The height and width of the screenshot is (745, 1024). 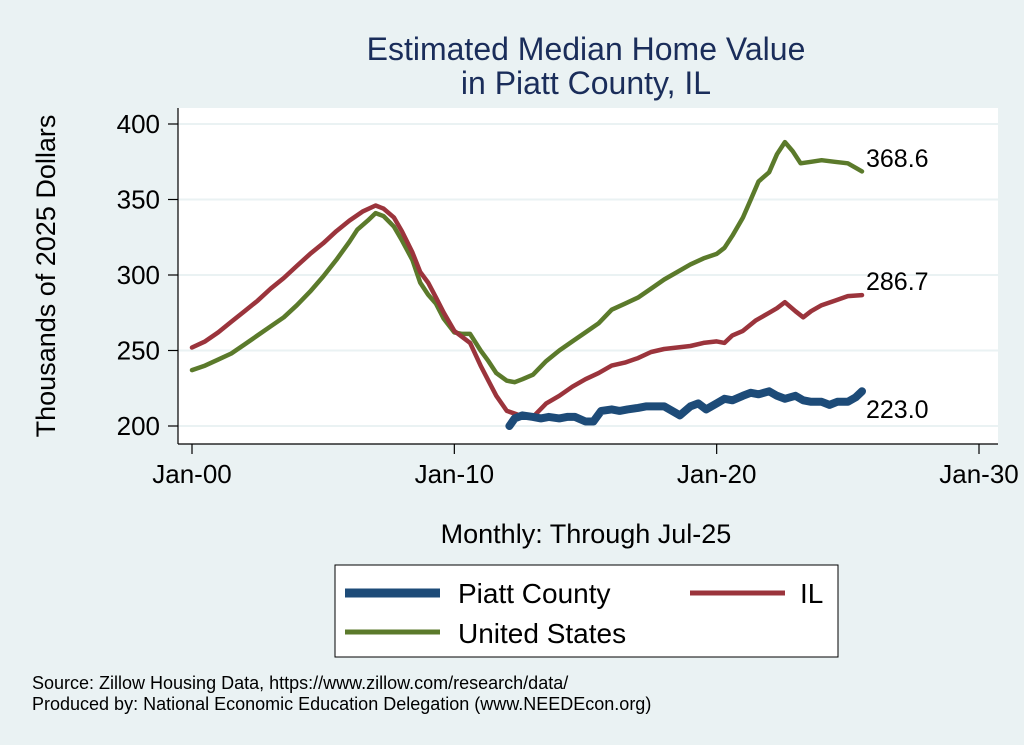 What do you see at coordinates (586, 534) in the screenshot?
I see `x-axis-label: Monthly: Through Jul-25` at bounding box center [586, 534].